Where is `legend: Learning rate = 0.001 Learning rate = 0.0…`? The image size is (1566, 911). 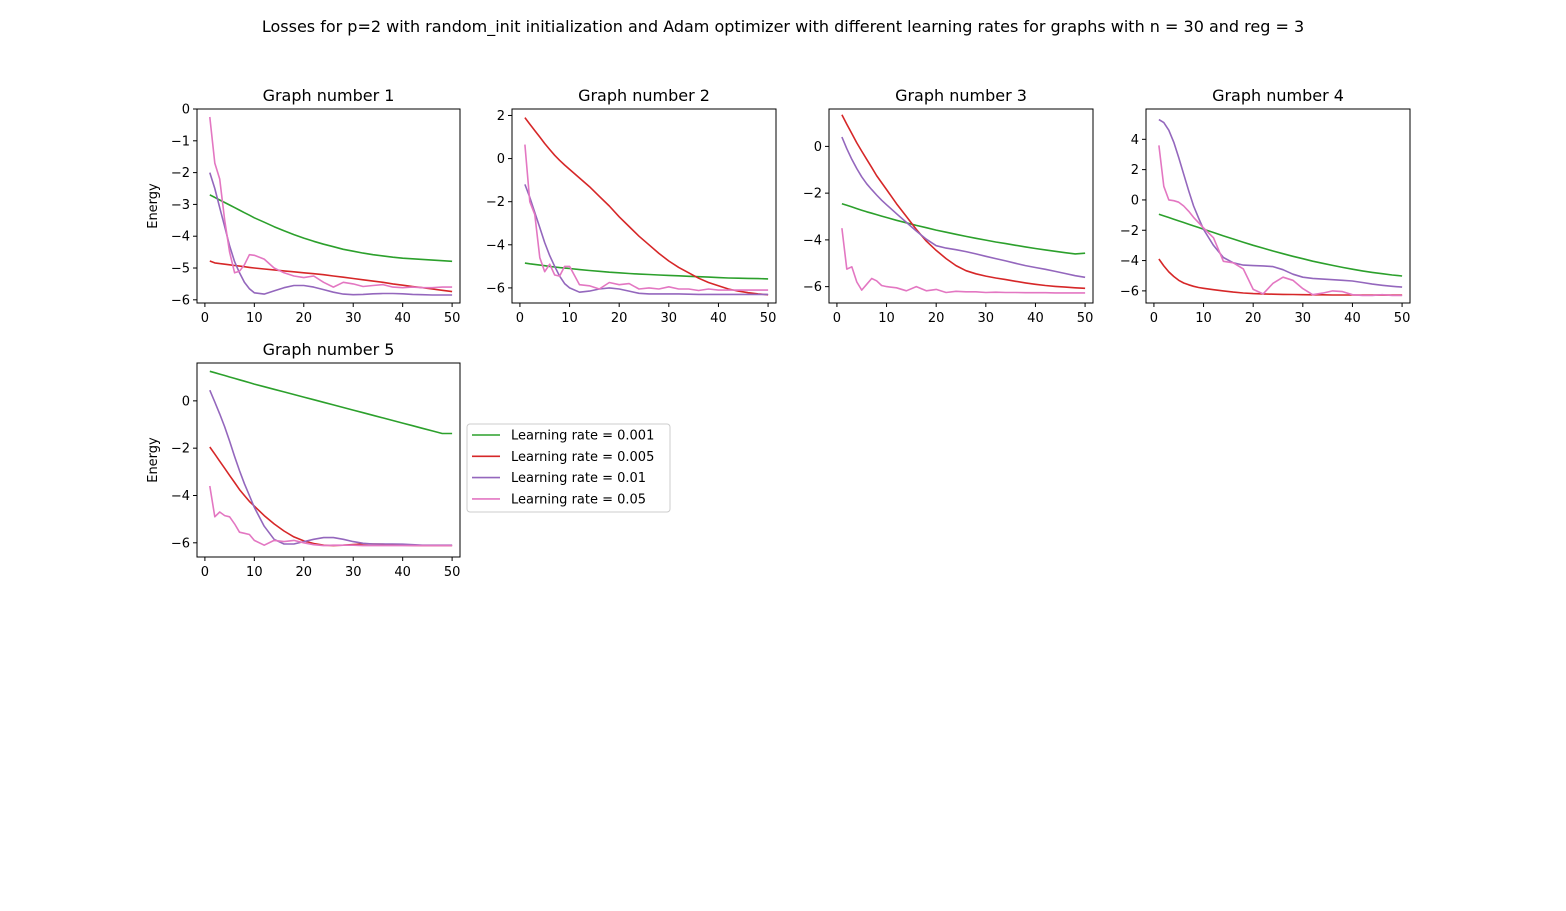
legend: Learning rate = 0.001 Learning rate = 0.0… is located at coordinates (568, 468).